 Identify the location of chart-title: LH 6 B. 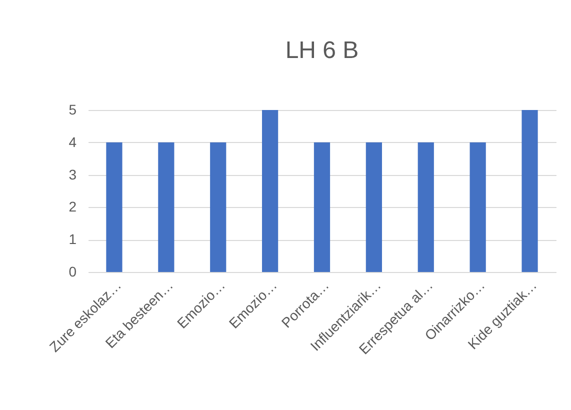
(322, 50).